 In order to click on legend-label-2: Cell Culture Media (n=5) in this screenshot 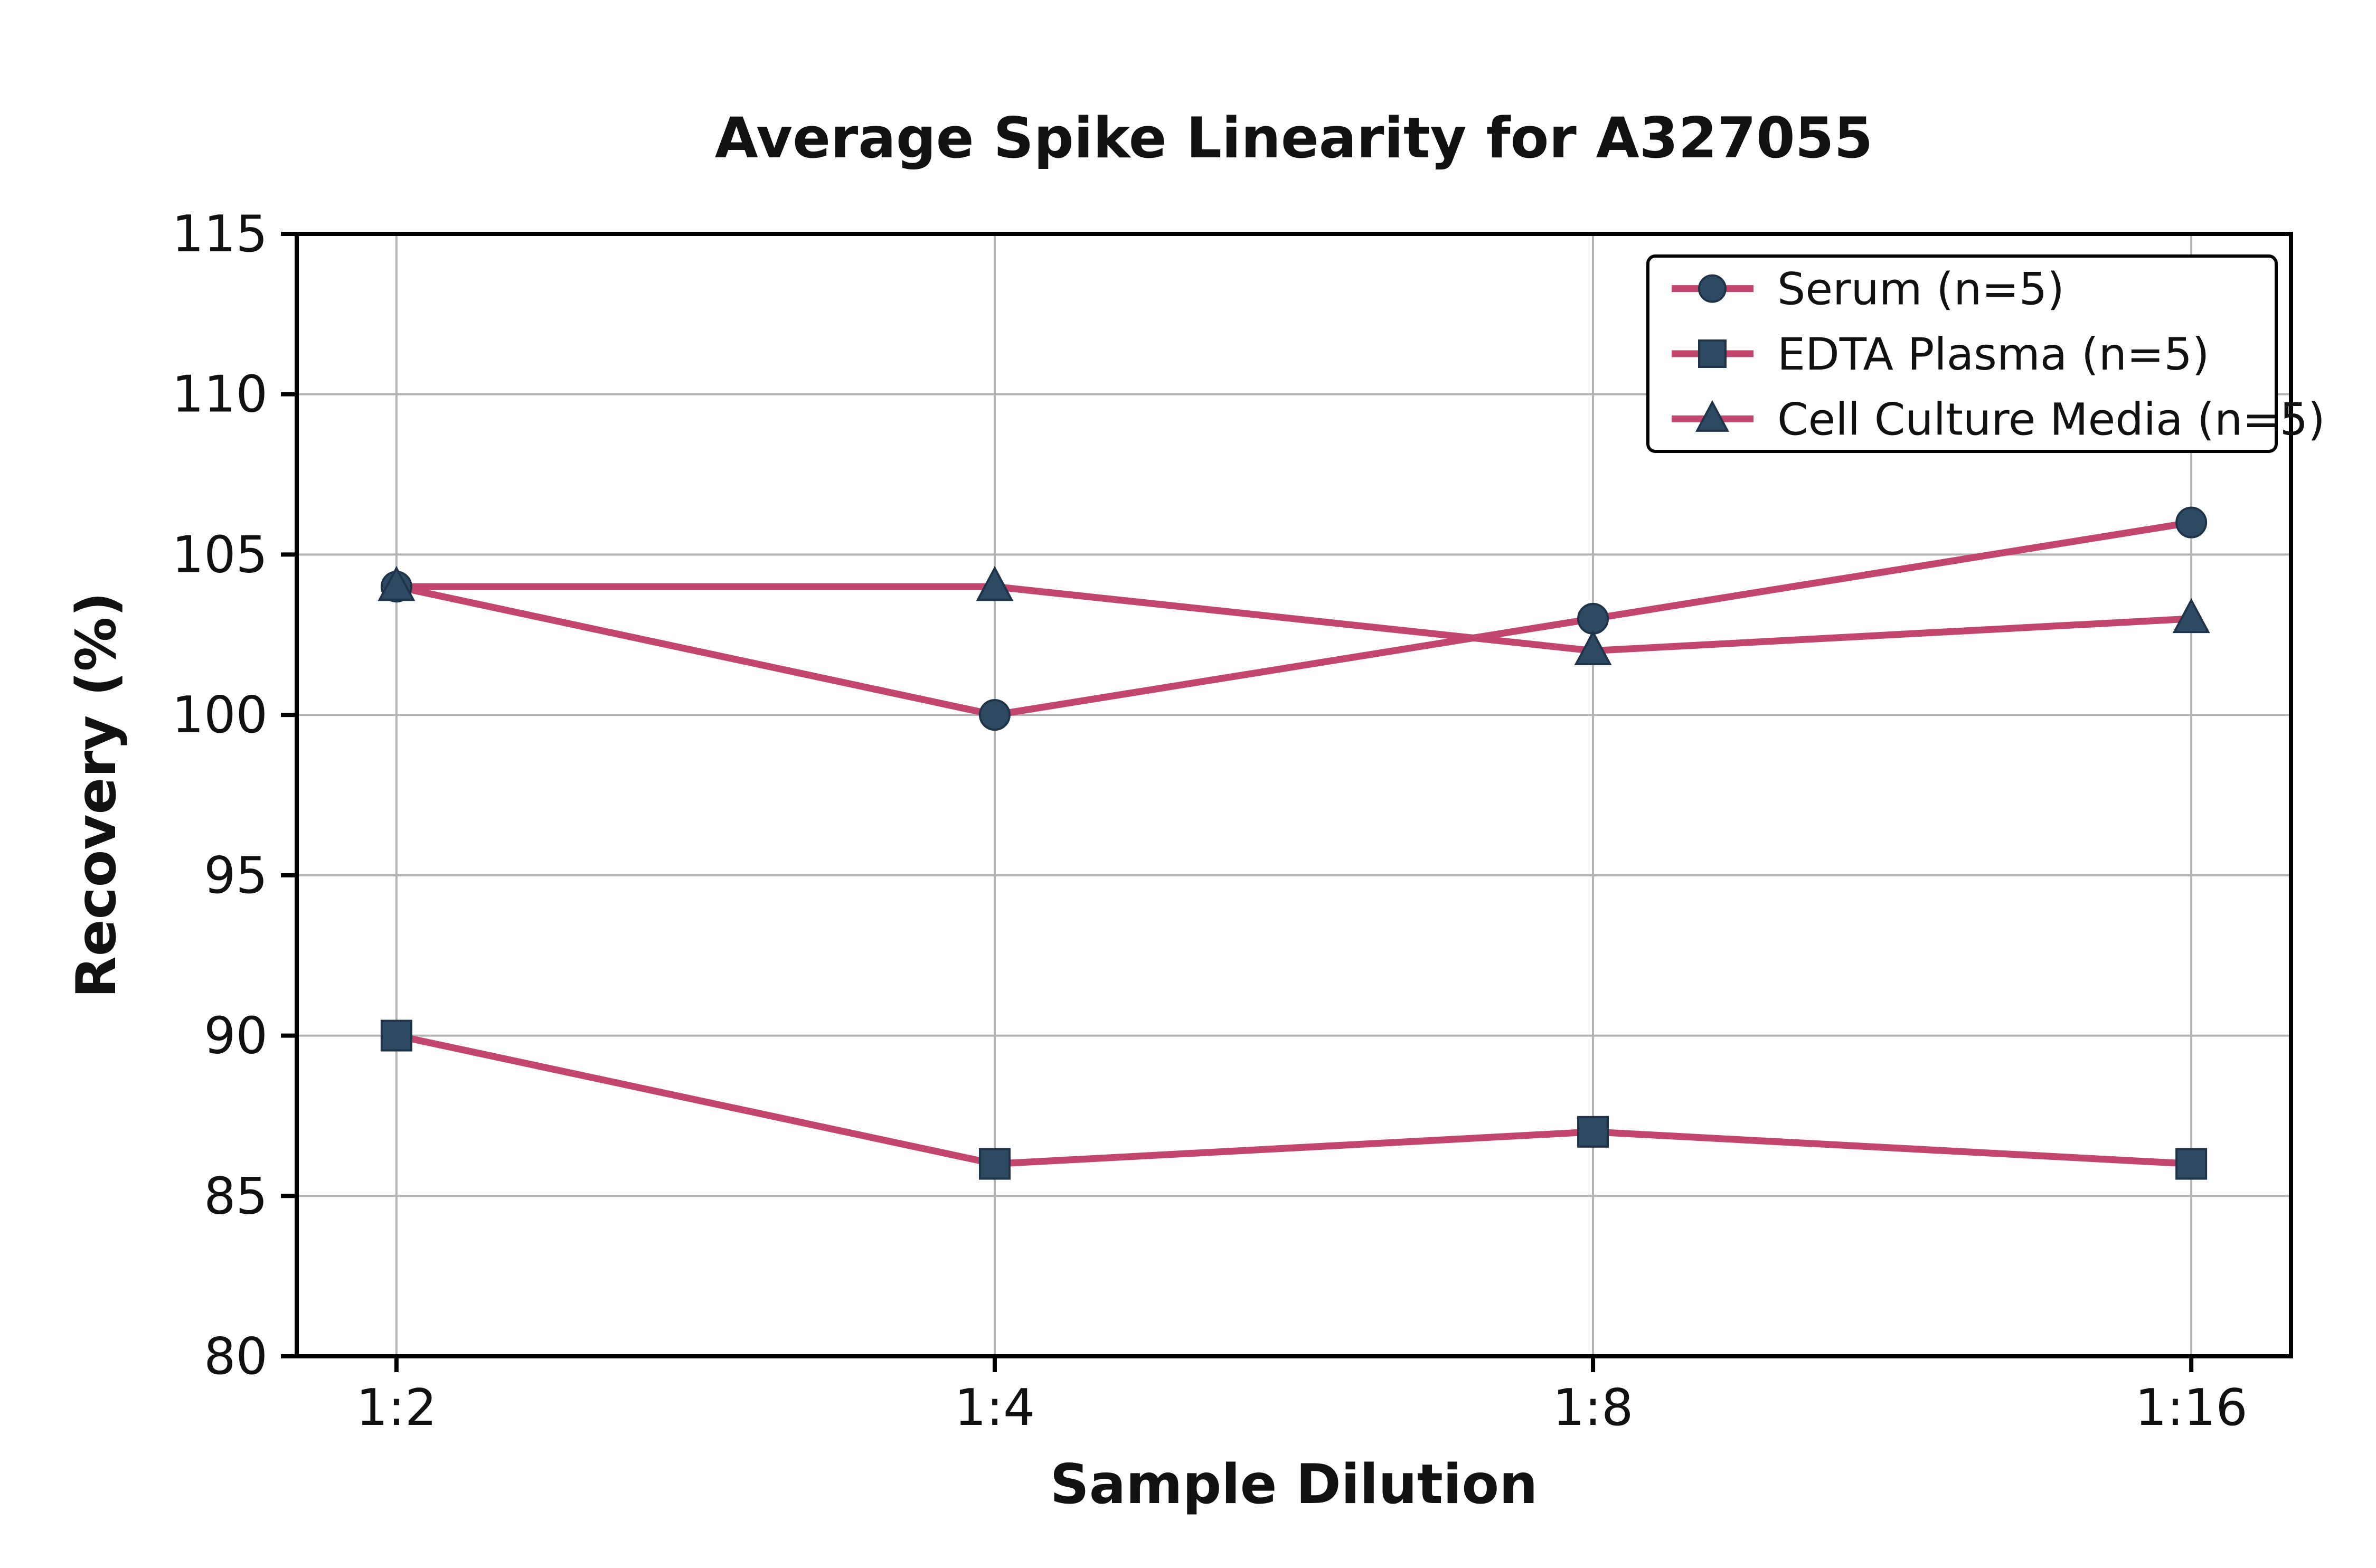, I will do `click(2051, 419)`.